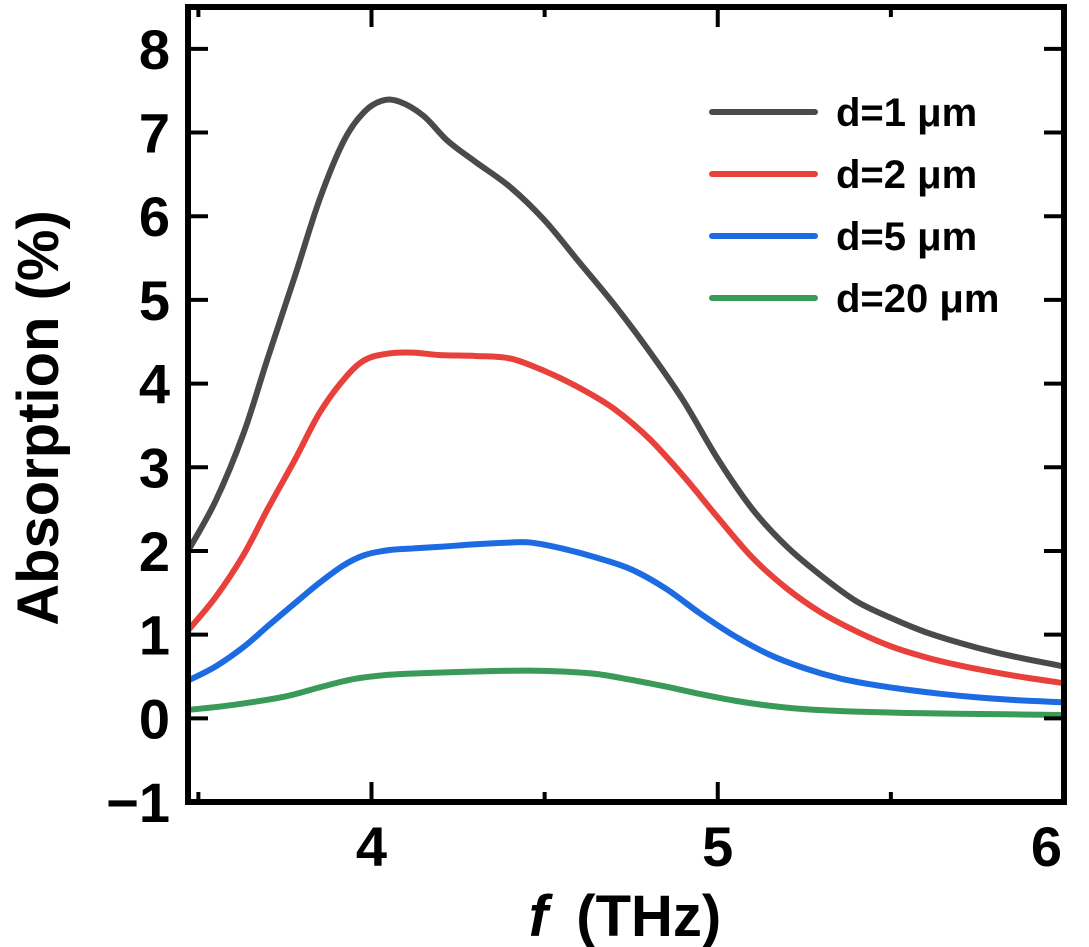  Describe the element at coordinates (154, 635) in the screenshot. I see `y-tick-label: 1` at that location.